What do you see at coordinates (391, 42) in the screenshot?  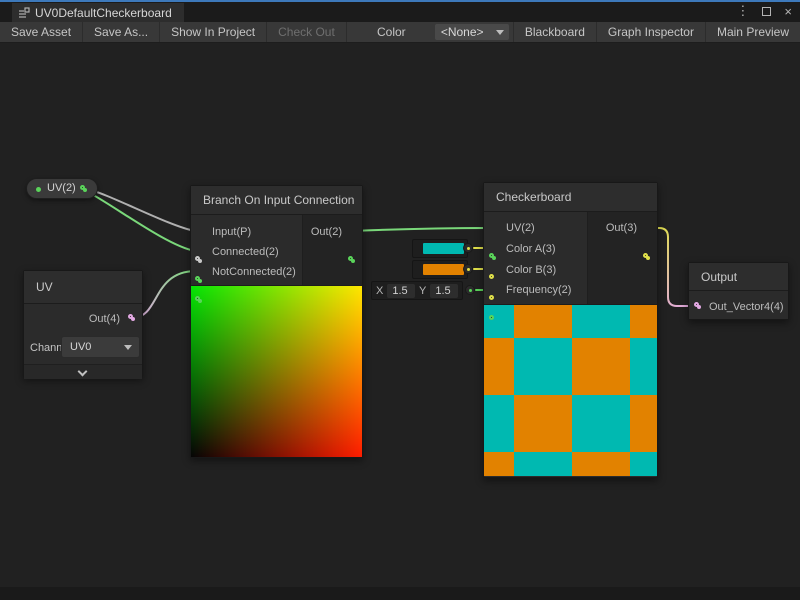 I see `color-mode-label: Color Mode` at bounding box center [391, 42].